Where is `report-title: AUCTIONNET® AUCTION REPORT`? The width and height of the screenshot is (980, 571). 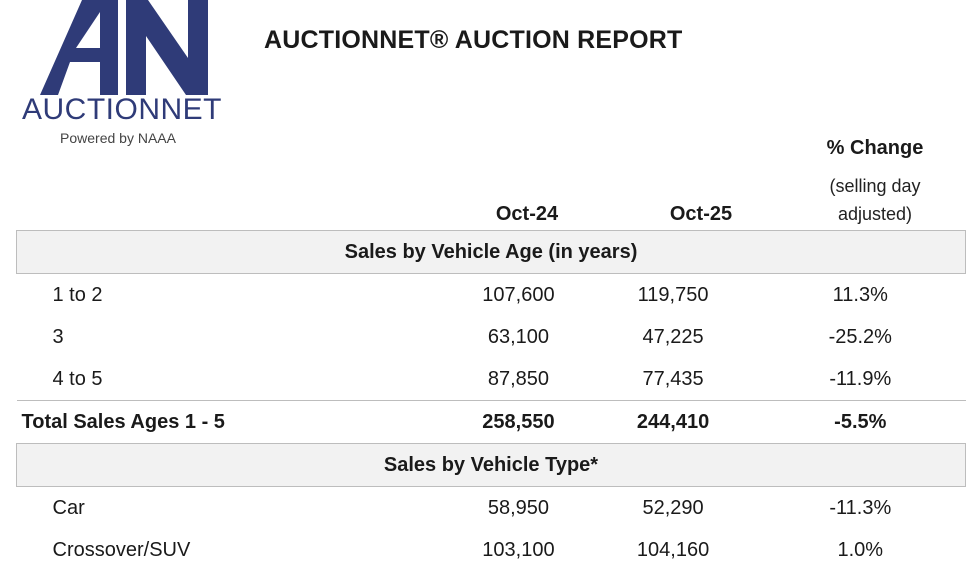
report-title: AUCTIONNET® AUCTION REPORT is located at coordinates (473, 40).